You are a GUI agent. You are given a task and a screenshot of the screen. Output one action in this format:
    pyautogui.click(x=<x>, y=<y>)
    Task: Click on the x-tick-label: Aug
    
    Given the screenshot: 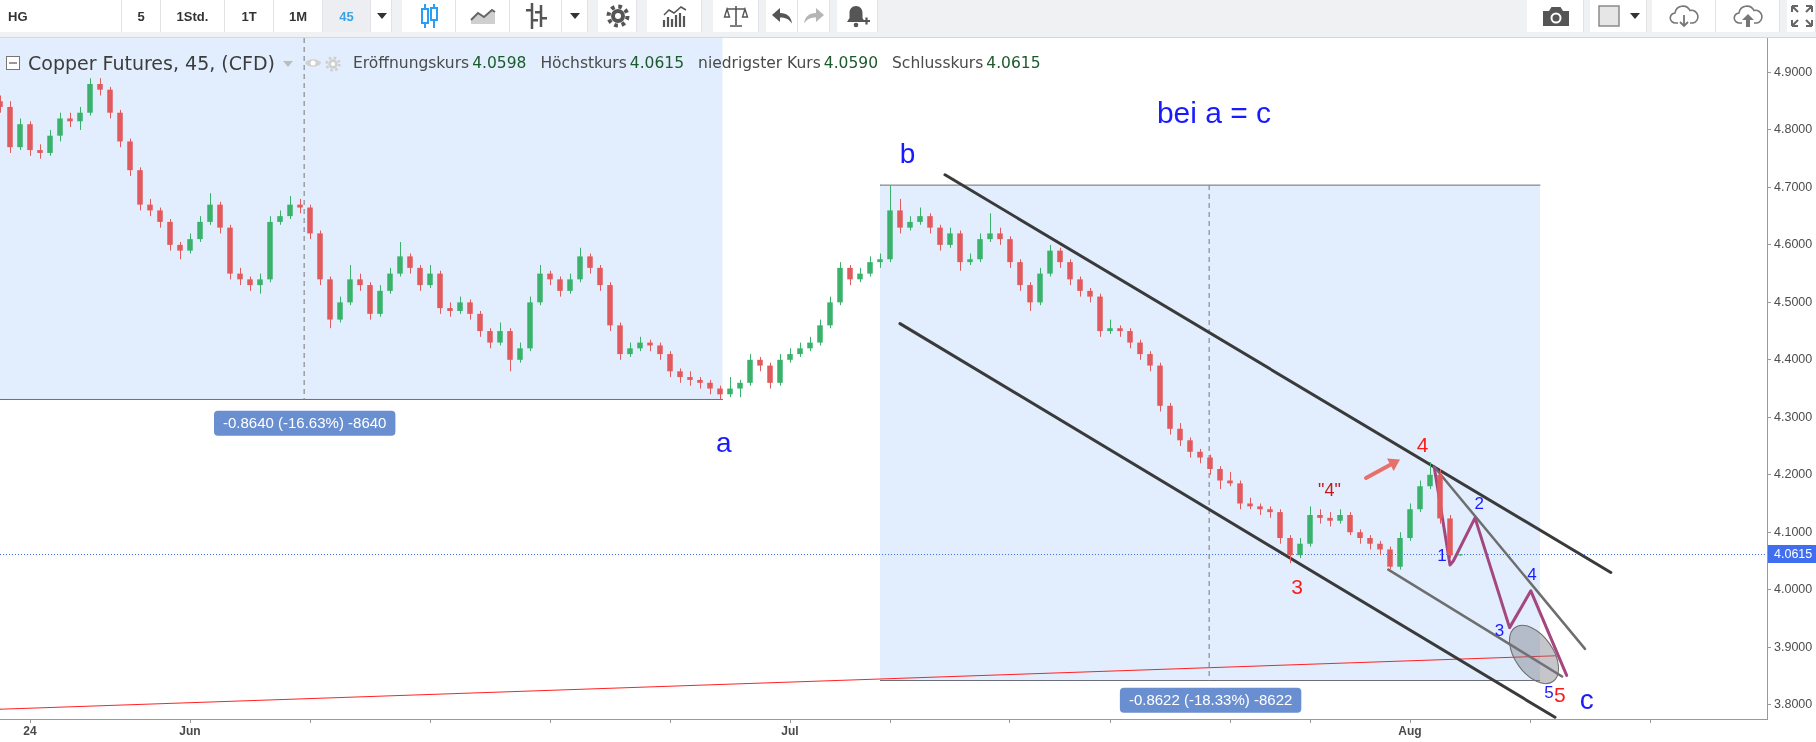 What is the action you would take?
    pyautogui.click(x=1410, y=730)
    